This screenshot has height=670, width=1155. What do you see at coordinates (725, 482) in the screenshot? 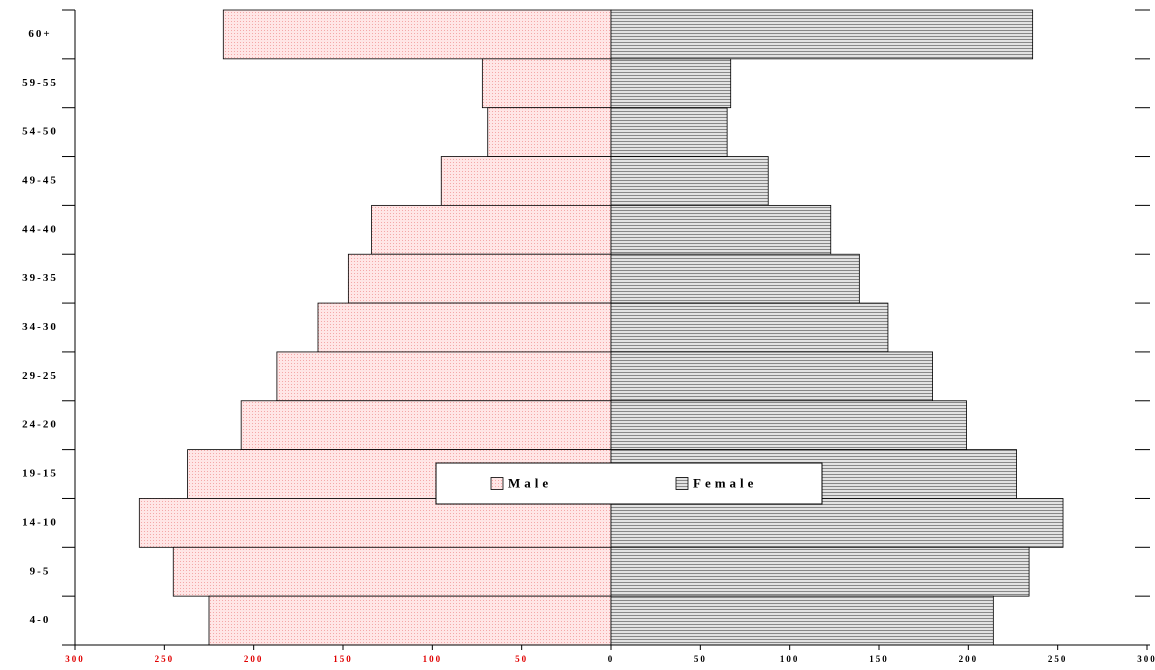
I see `legend-label: Female` at bounding box center [725, 482].